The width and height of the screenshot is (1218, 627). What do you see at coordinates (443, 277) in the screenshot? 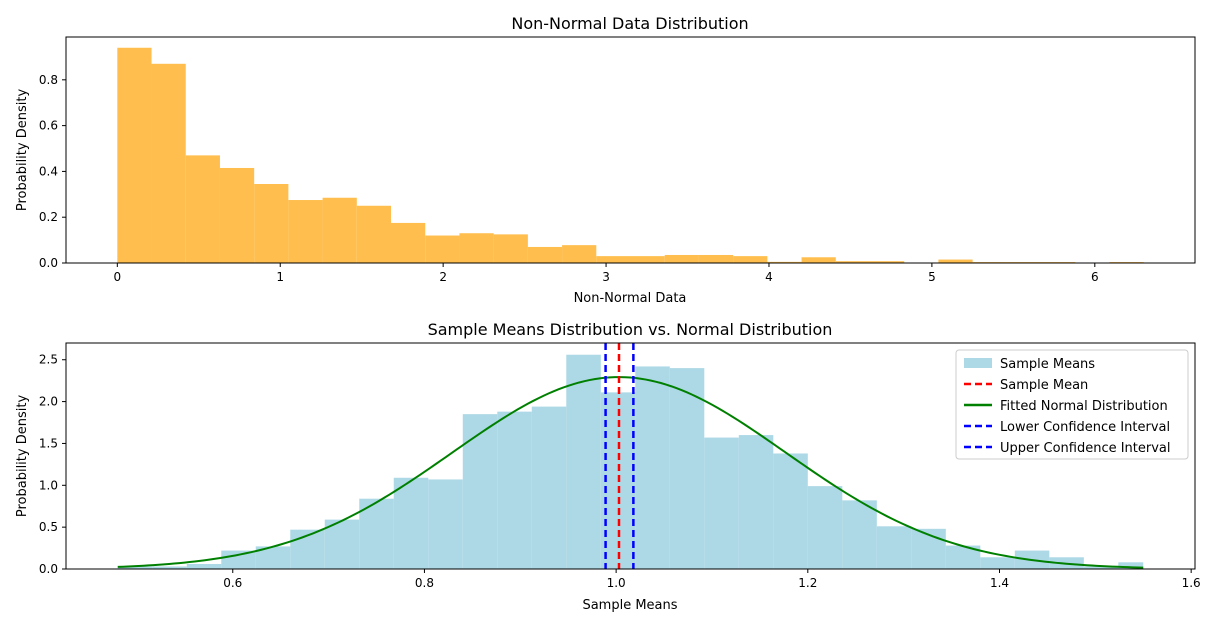
I see `x-tick-label: 2` at bounding box center [443, 277].